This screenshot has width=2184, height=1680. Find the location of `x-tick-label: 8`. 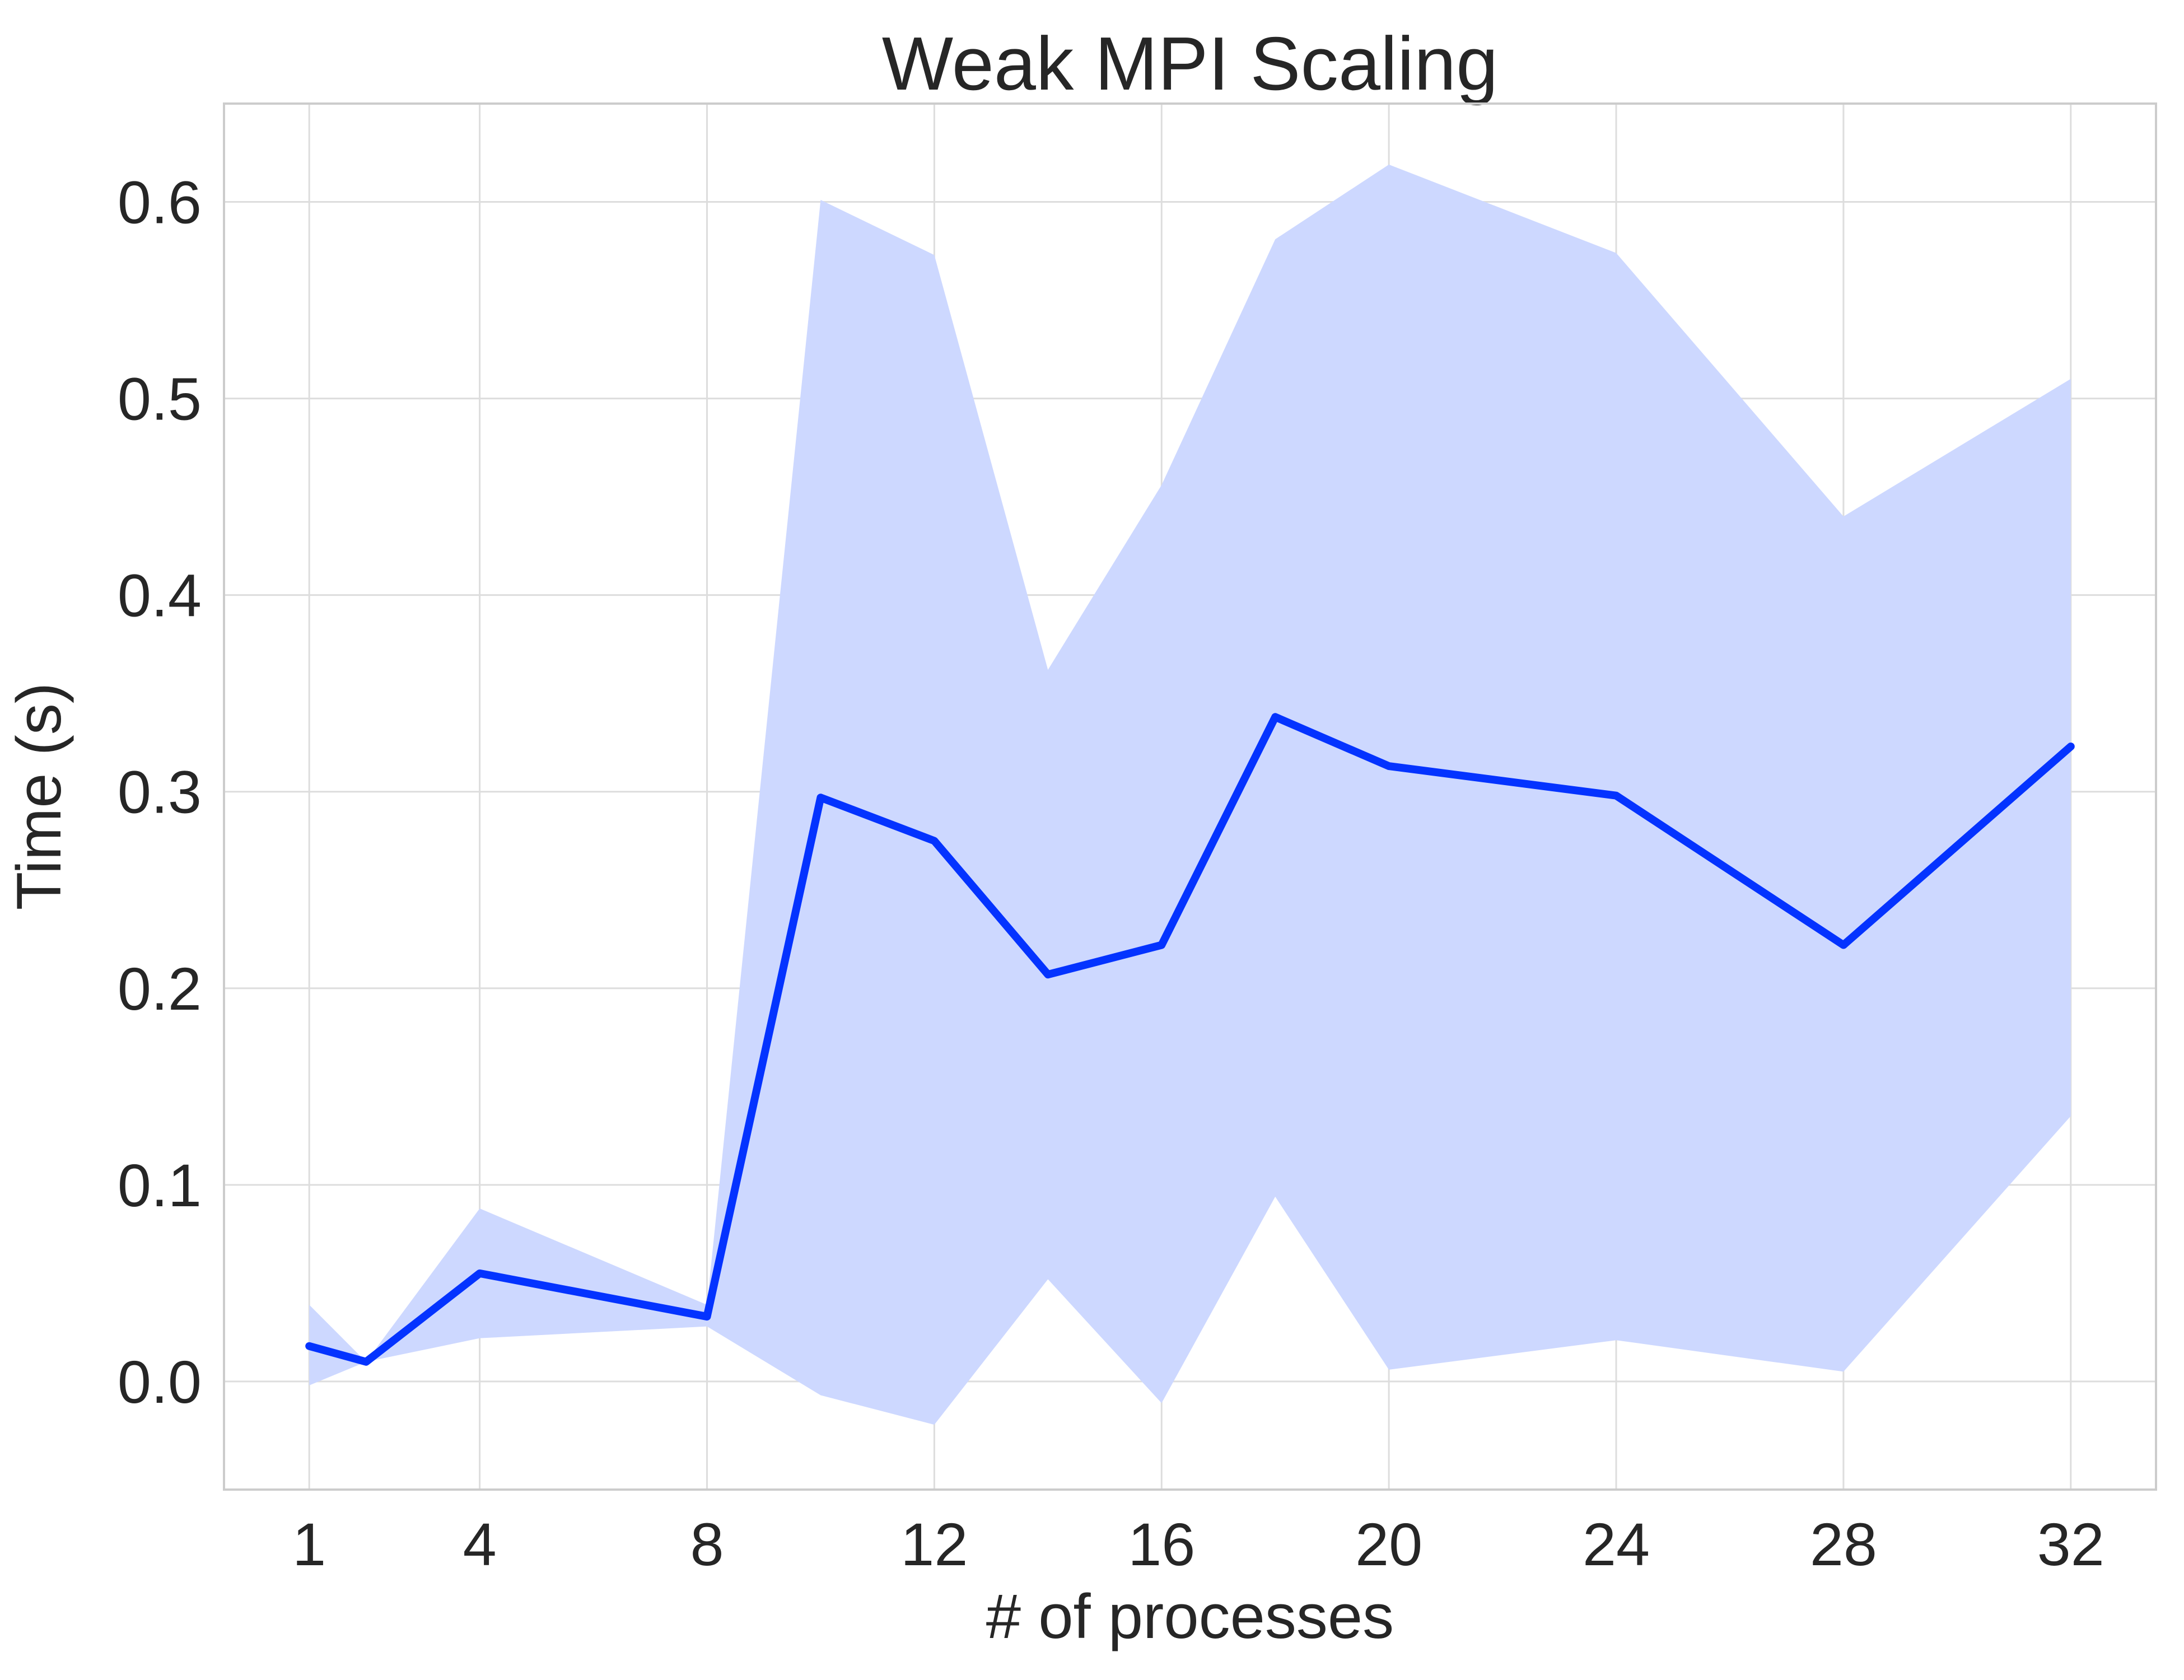

x-tick-label: 8 is located at coordinates (707, 1544).